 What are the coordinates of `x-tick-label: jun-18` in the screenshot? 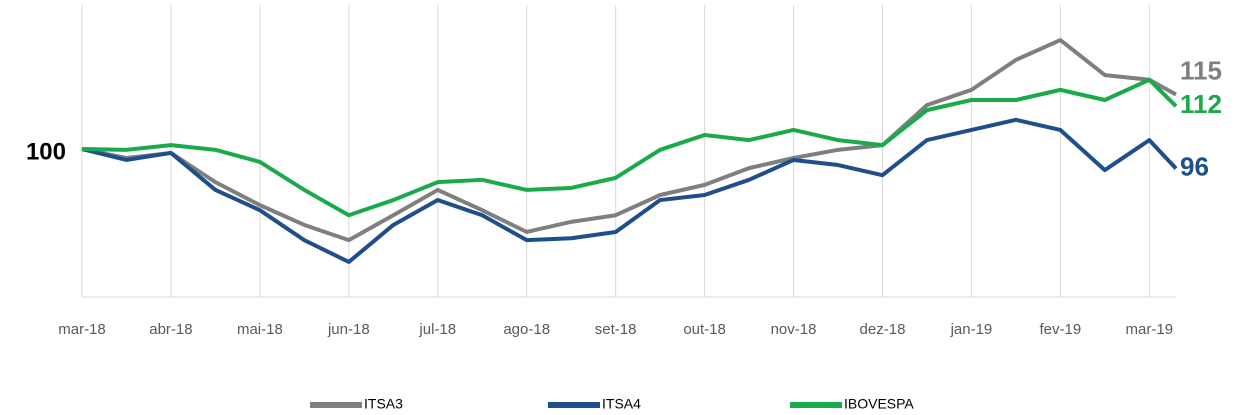 It's located at (348, 329).